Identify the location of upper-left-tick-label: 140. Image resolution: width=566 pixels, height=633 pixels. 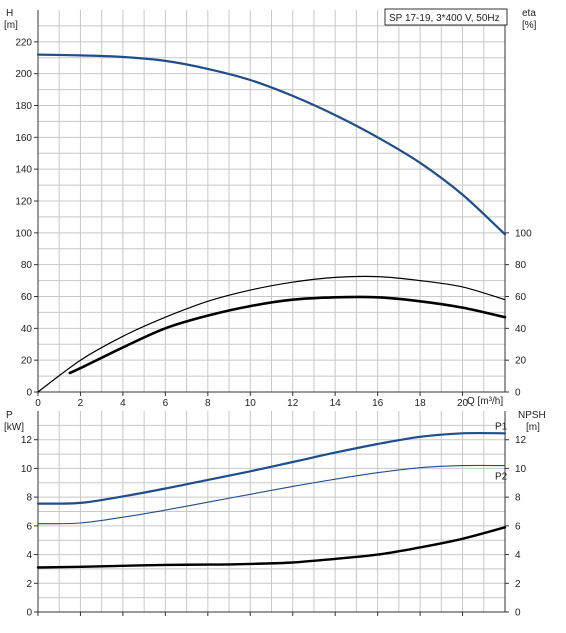
(23, 170).